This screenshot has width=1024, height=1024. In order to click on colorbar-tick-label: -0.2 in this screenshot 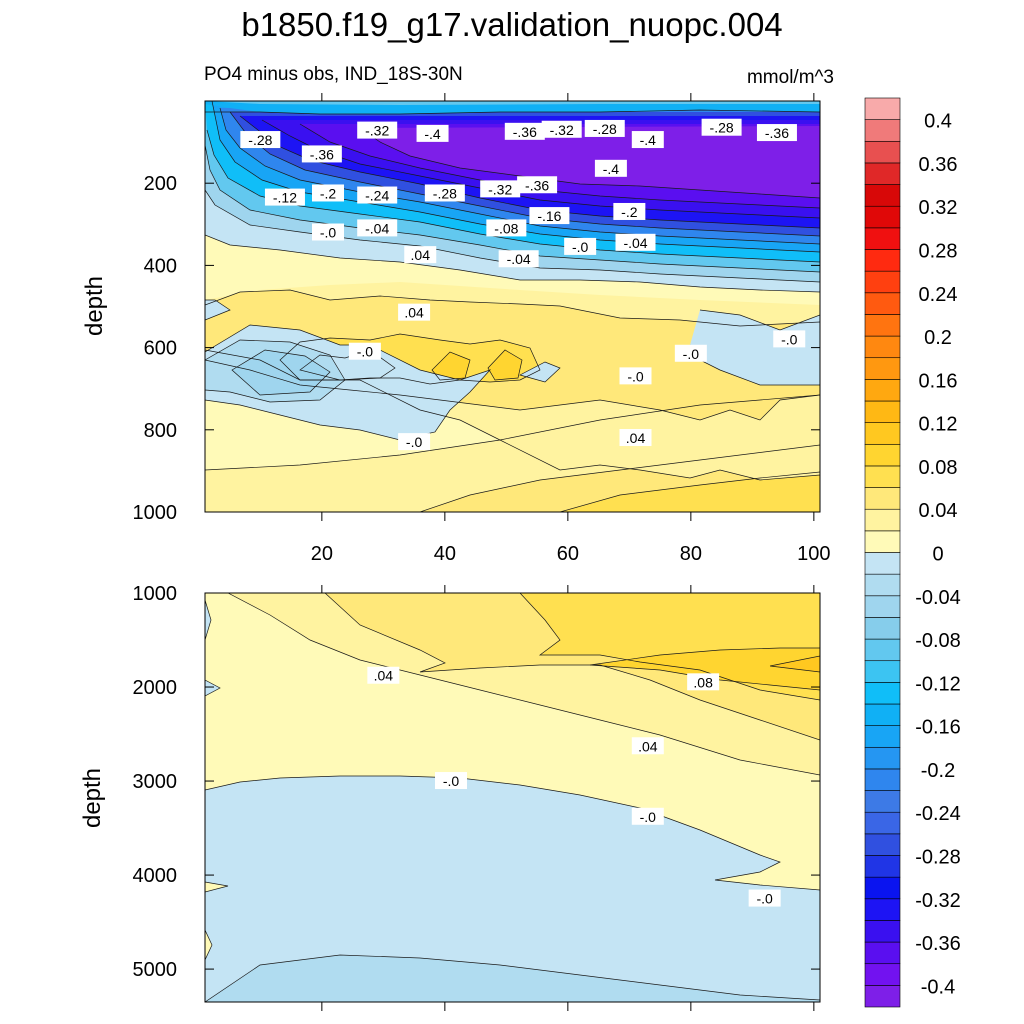, I will do `click(938, 771)`.